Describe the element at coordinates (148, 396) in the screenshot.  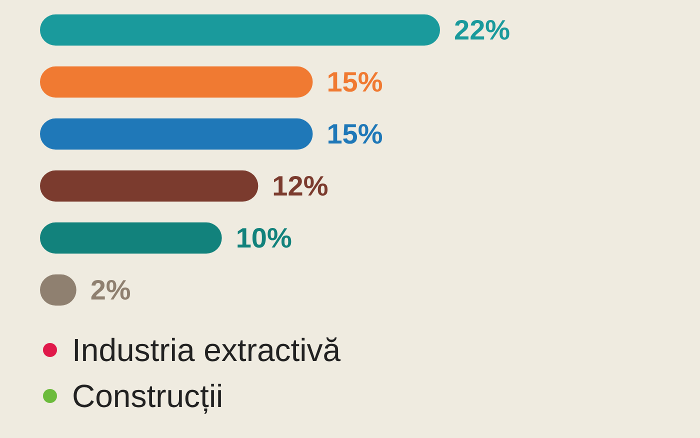
I see `text: Construcții` at that location.